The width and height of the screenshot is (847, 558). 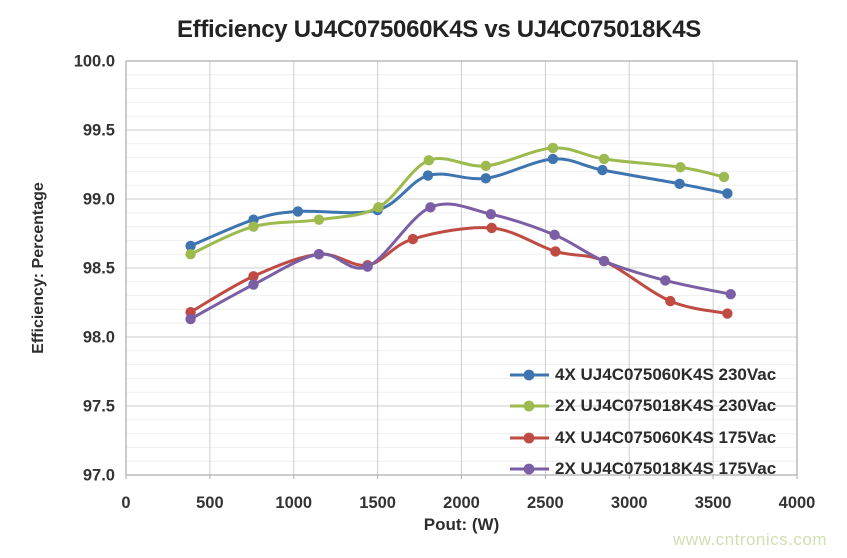 What do you see at coordinates (713, 503) in the screenshot?
I see `x-tick-label: 3500` at bounding box center [713, 503].